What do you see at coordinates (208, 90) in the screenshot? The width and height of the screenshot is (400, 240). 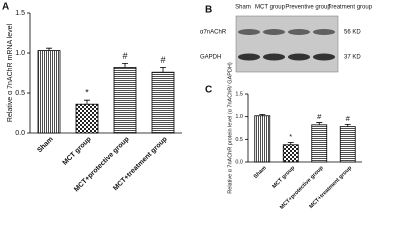 I see `panel-label: C` at bounding box center [208, 90].